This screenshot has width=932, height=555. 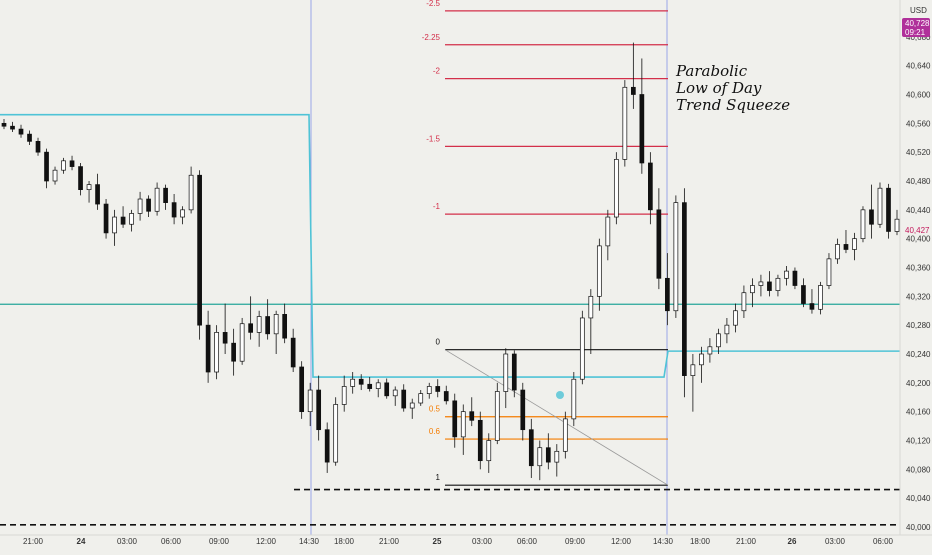 What do you see at coordinates (575, 541) in the screenshot?
I see `time-tick-label: 09:00` at bounding box center [575, 541].